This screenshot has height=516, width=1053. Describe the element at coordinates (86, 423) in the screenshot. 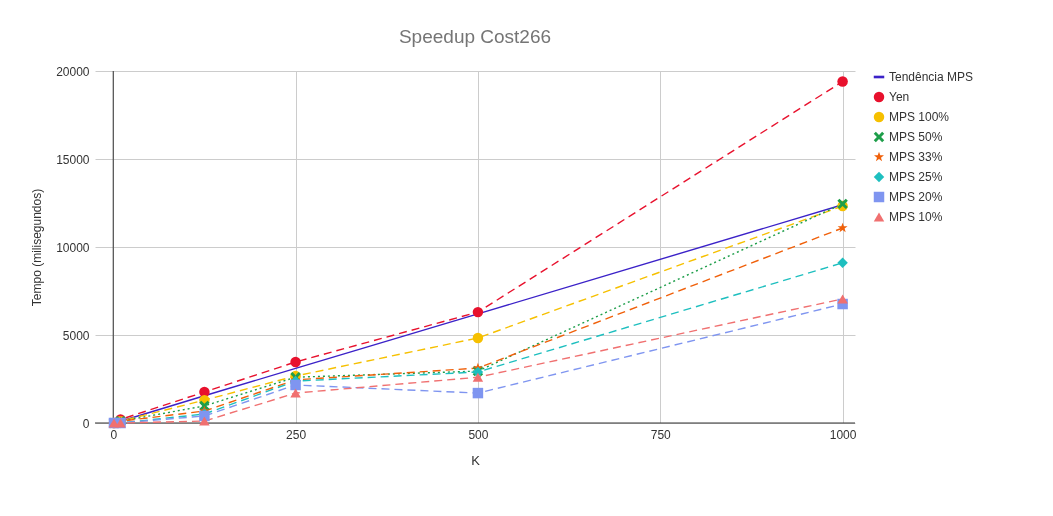

I see `y-tick-label: 0` at that location.